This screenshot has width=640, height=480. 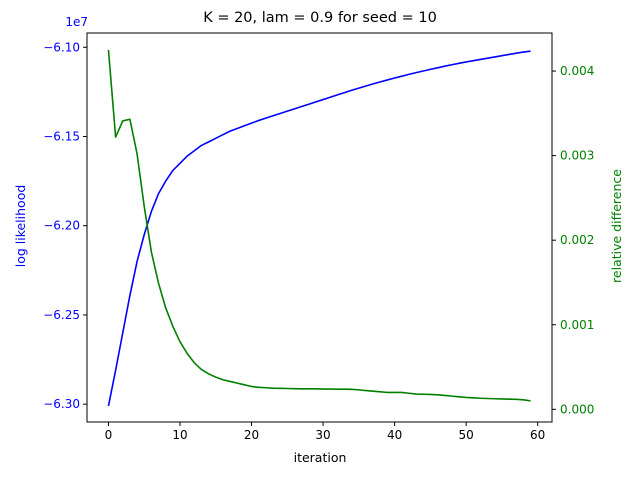 I want to click on x-tick-label: 60, so click(x=537, y=435).